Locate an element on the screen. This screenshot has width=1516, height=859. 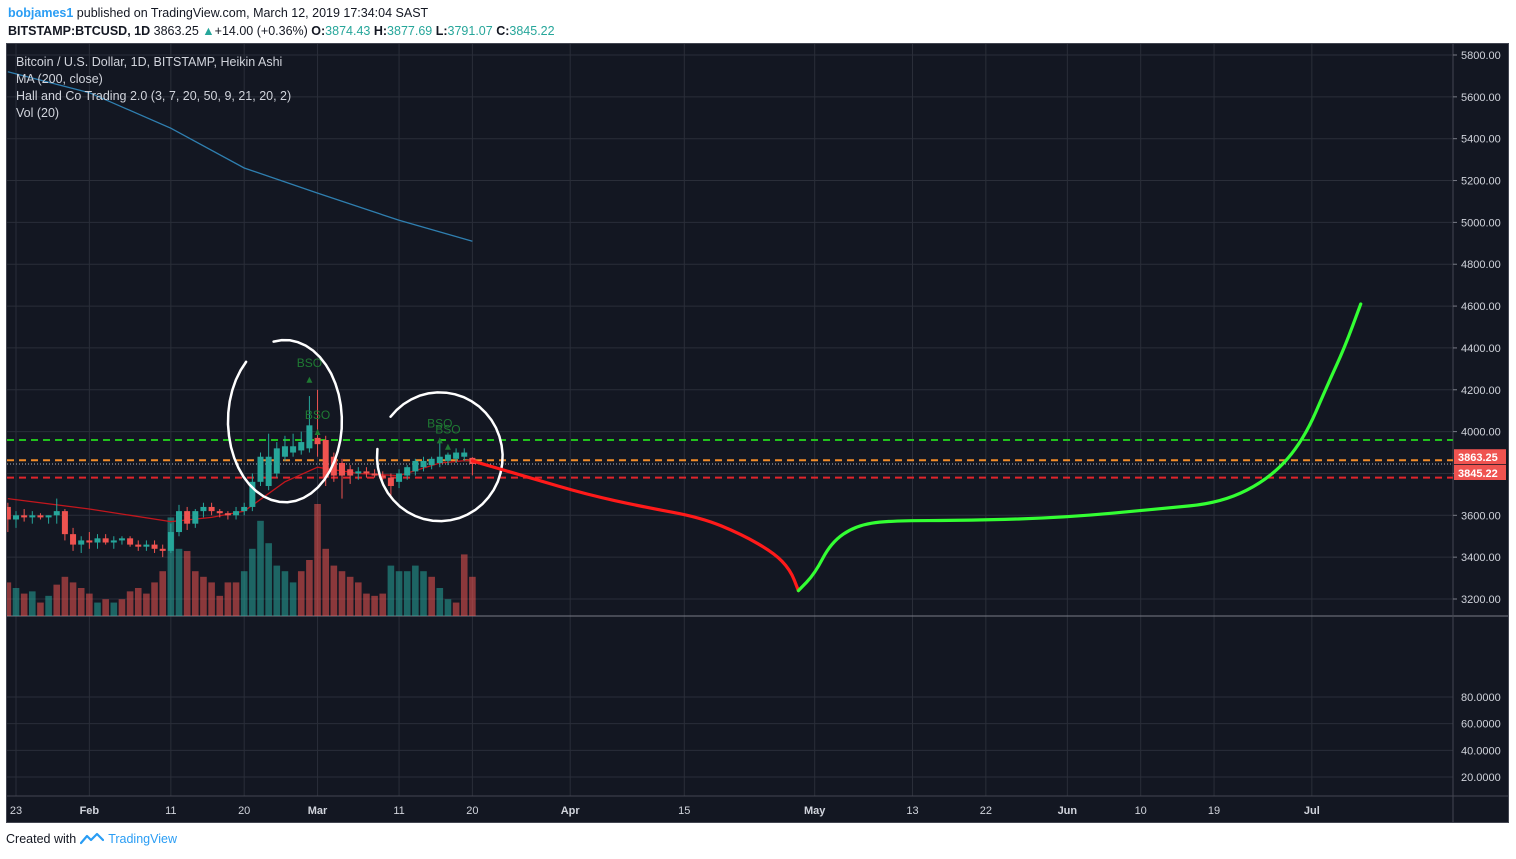
price-tick-label: 4600.00 is located at coordinates (1481, 307).